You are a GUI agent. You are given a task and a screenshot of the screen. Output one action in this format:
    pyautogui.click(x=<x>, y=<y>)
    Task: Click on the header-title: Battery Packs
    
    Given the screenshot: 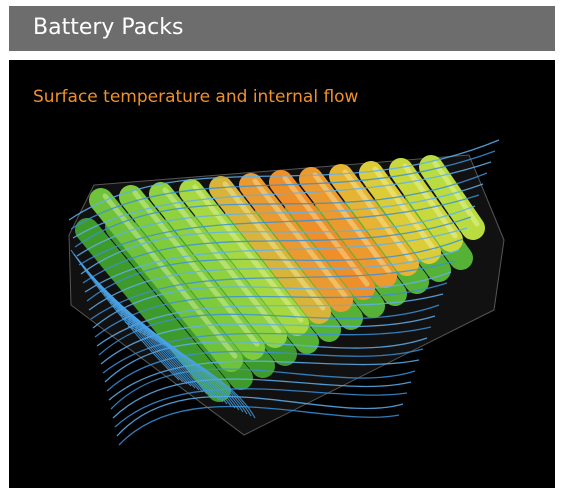 What is the action you would take?
    pyautogui.click(x=108, y=27)
    